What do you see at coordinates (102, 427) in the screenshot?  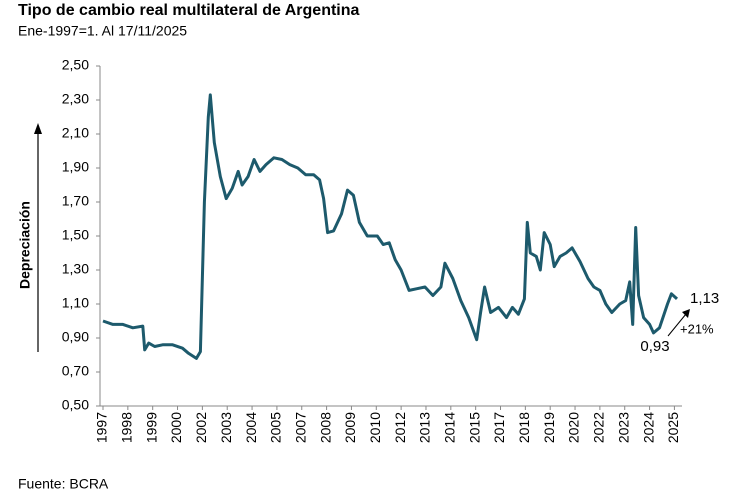 I see `x-tick-label: 1997` at bounding box center [102, 427].